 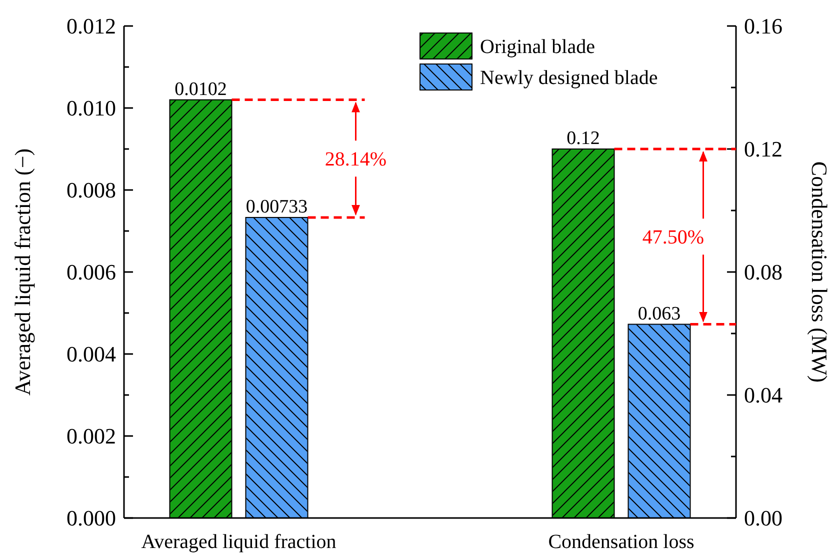 I want to click on x-tick-label: Averaged liquid fraction, so click(x=238, y=542).